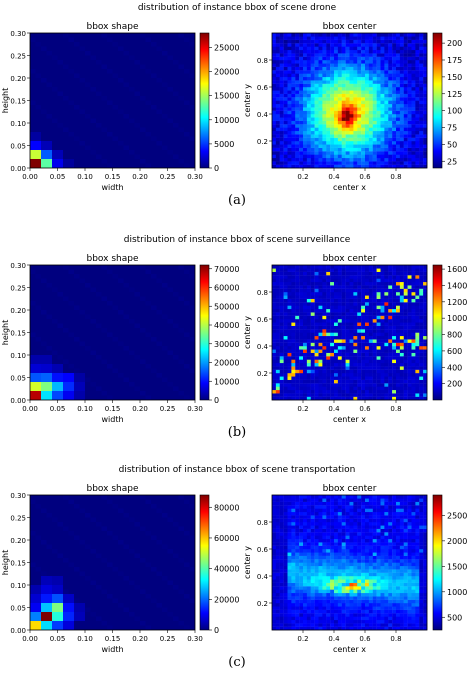 Image resolution: width=474 pixels, height=677 pixels. What do you see at coordinates (247, 332) in the screenshot?
I see `y-axis-label: center y` at bounding box center [247, 332].